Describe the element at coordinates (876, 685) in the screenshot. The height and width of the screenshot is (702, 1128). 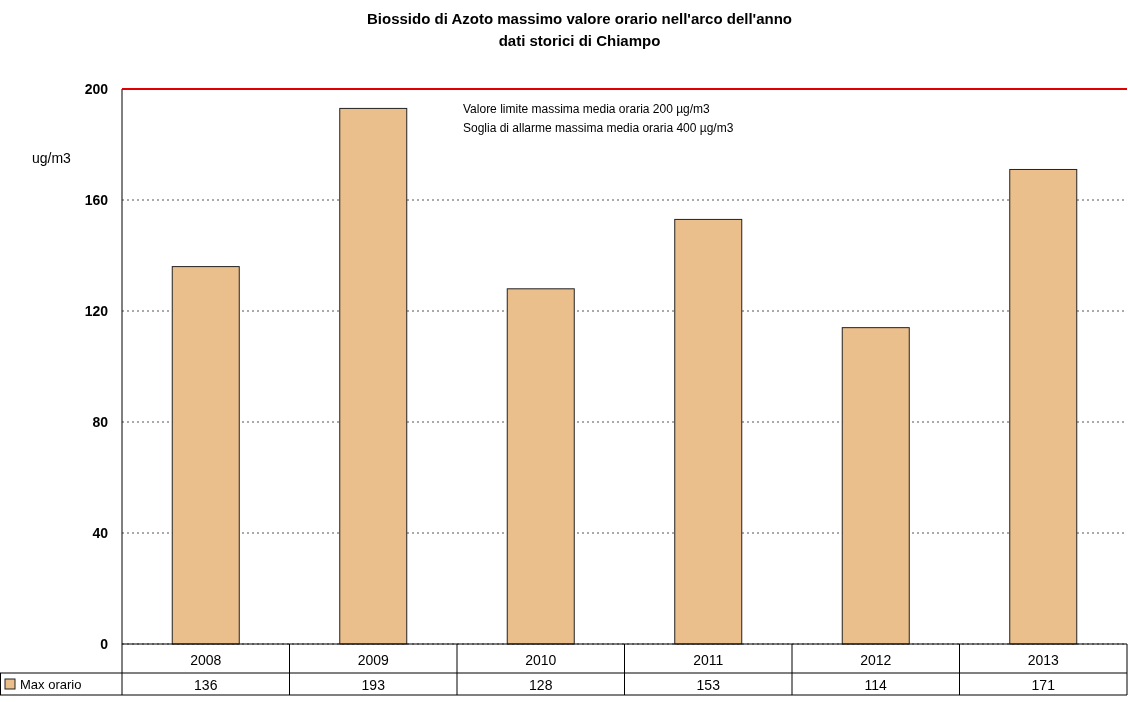
I see `data-label: 114` at that location.